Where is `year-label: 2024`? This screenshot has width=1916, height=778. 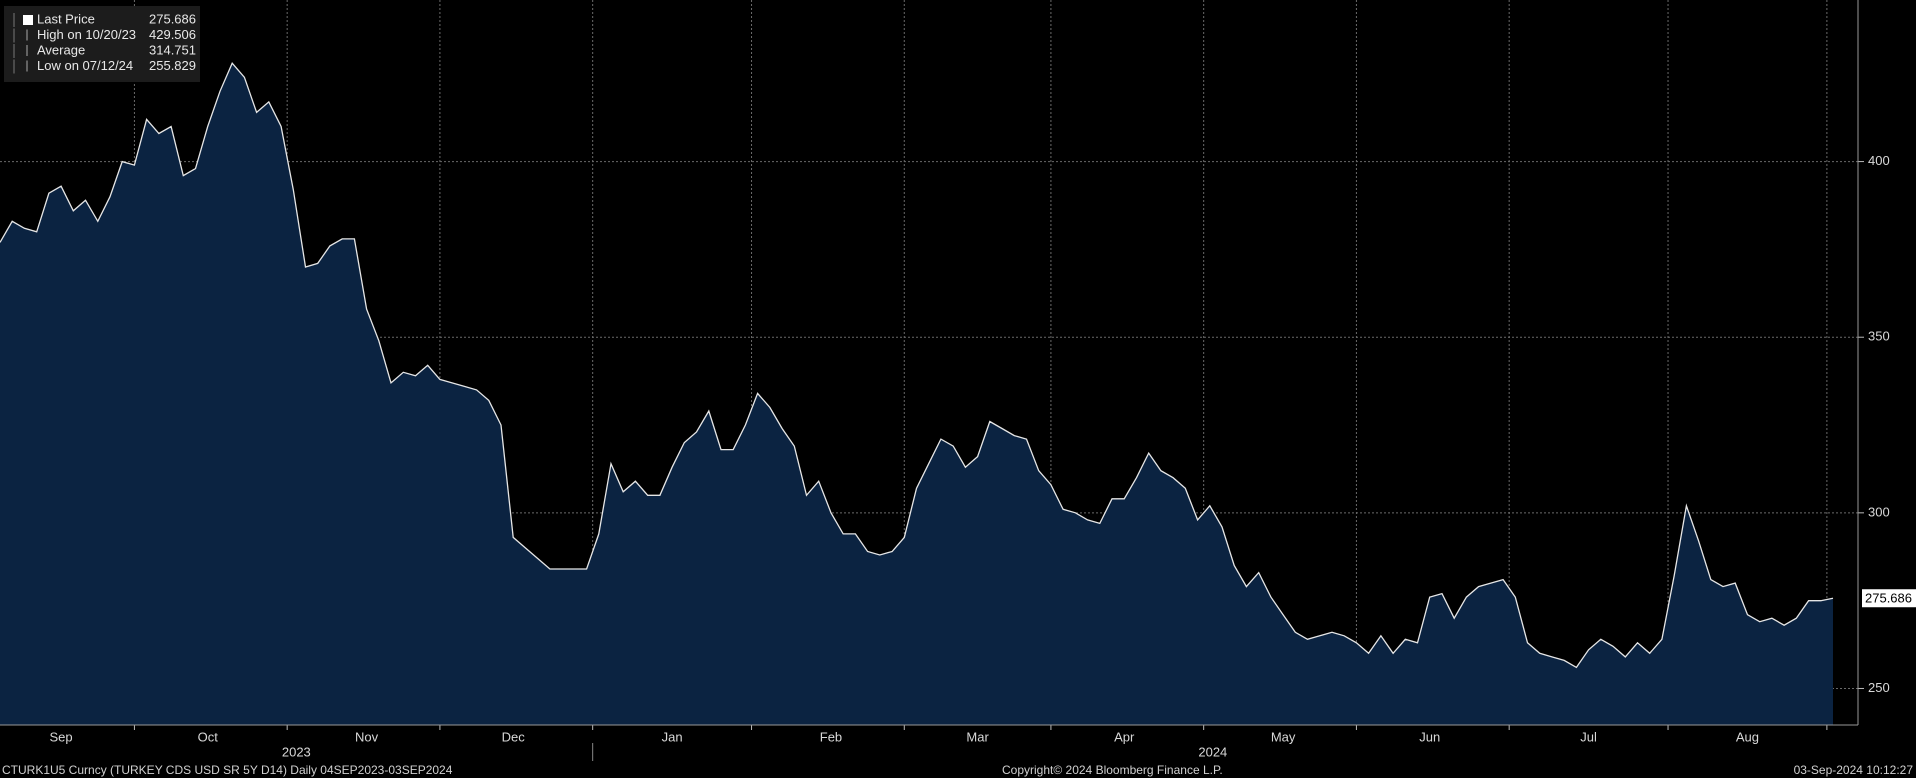 year-label: 2024 is located at coordinates (1212, 751).